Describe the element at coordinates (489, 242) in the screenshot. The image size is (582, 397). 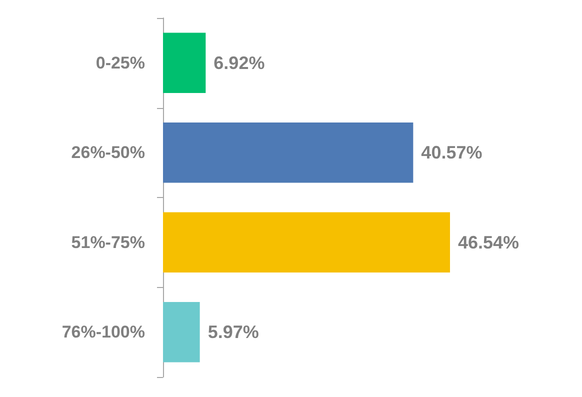
I see `data-label: 46.54%` at that location.